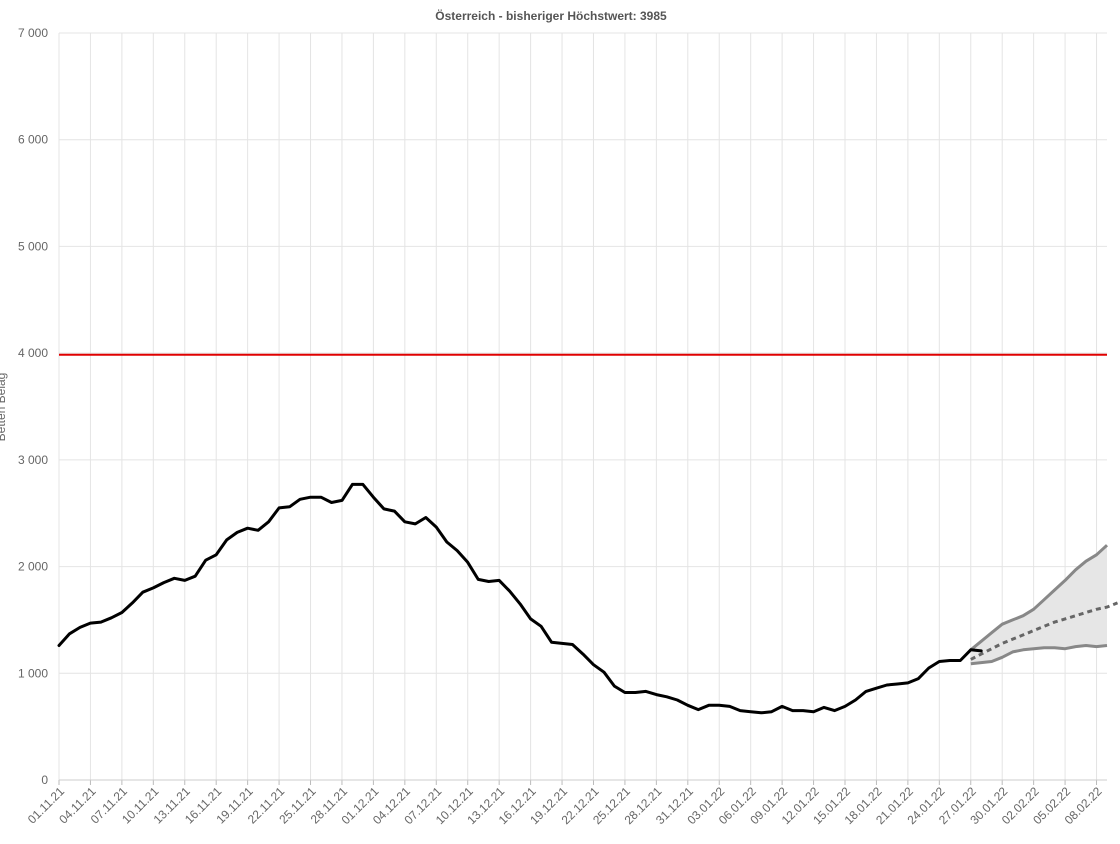 This screenshot has width=1120, height=844. Describe the element at coordinates (1039, 655) in the screenshot. I see `forecast-lower-line` at that location.